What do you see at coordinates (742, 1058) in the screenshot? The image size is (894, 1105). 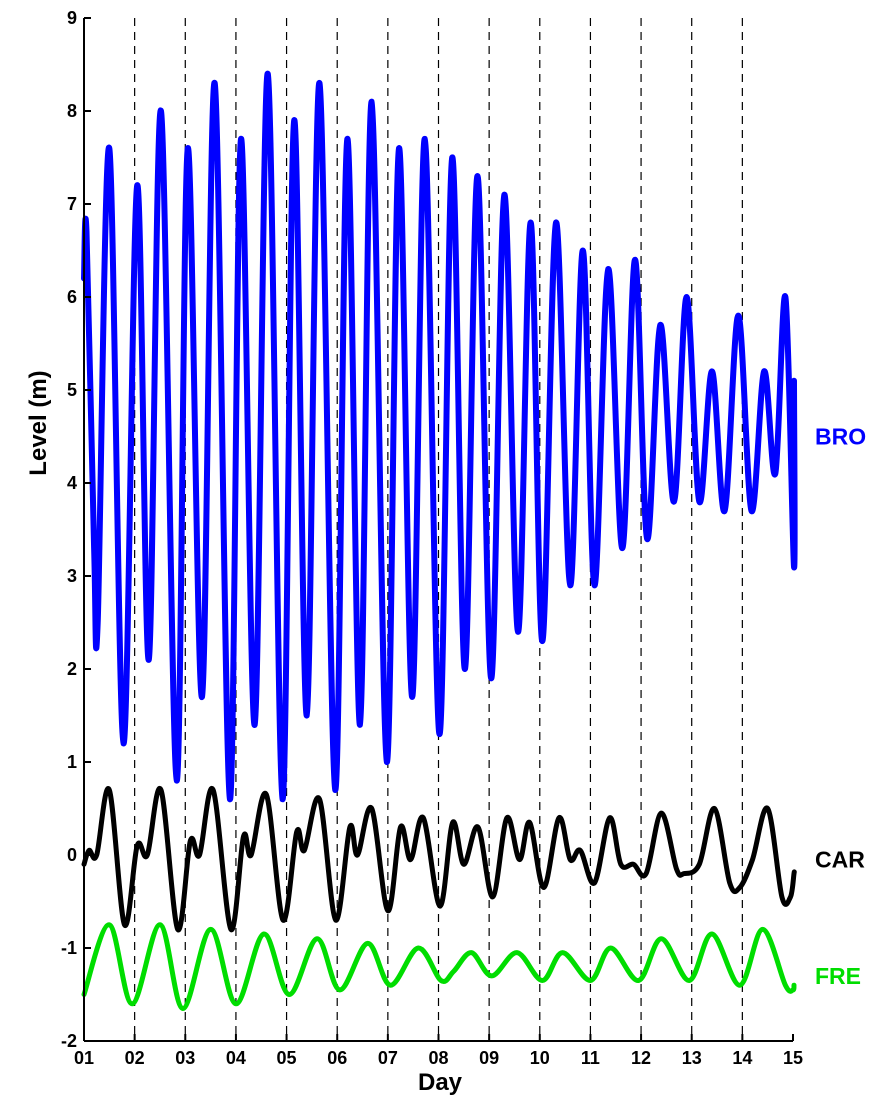 I see `x-tick-label: 14` at bounding box center [742, 1058].